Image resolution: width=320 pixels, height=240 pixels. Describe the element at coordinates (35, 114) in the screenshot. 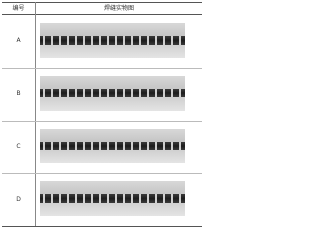

I see `column-rule` at that location.